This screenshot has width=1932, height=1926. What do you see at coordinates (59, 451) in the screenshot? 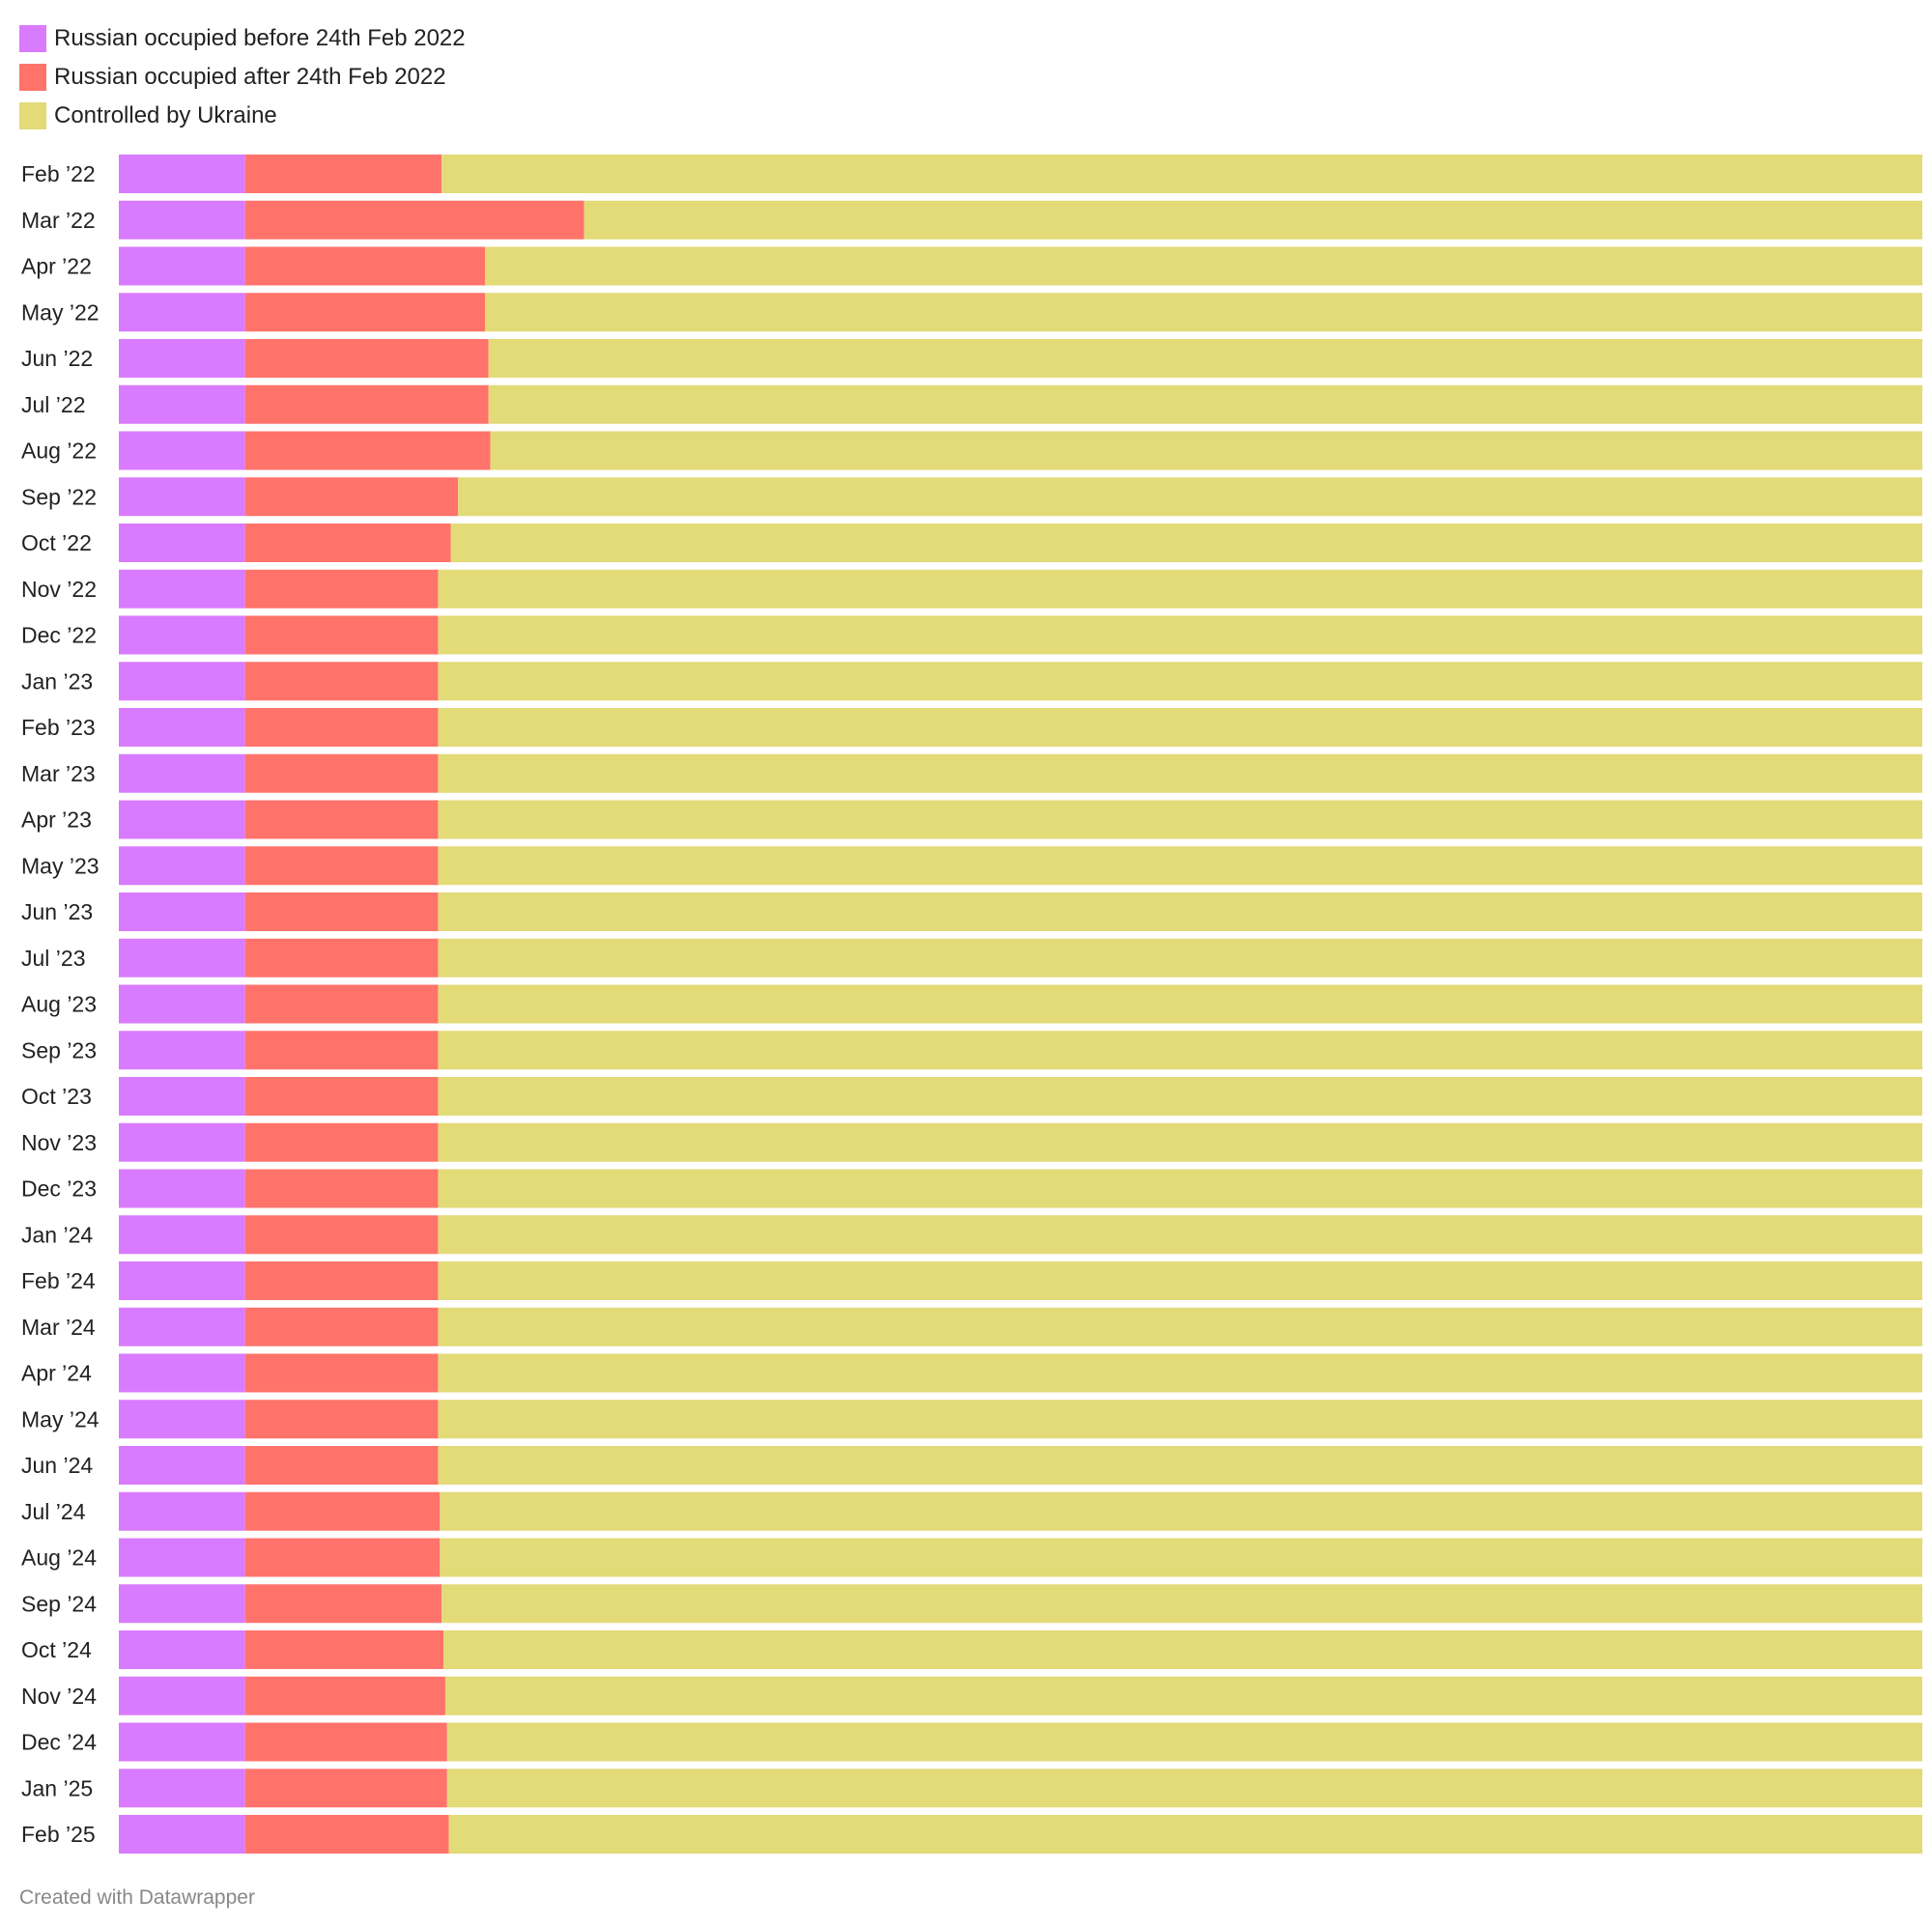
I see `category-label: Aug ’22` at bounding box center [59, 451].